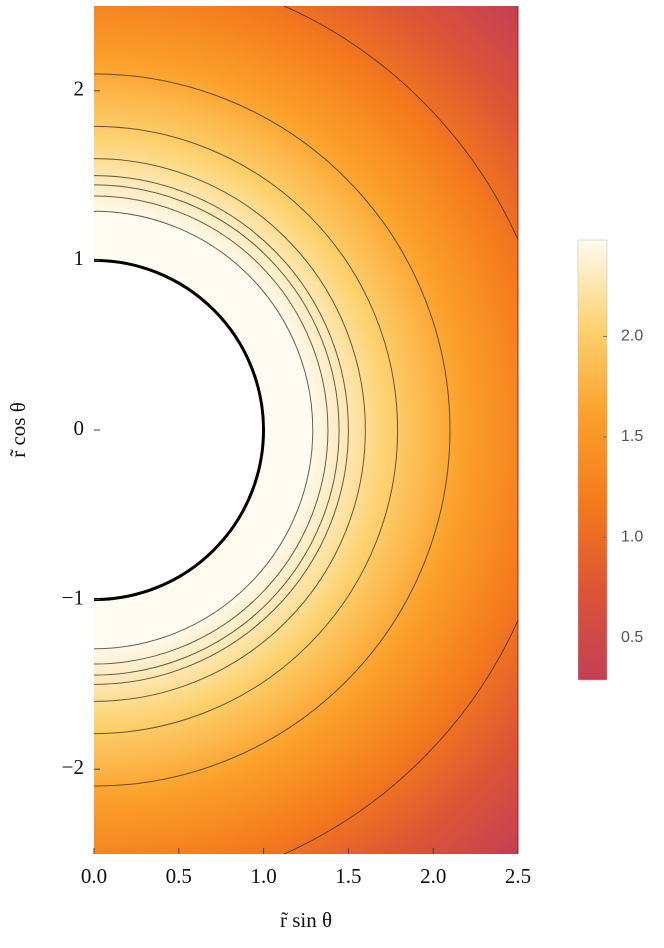 The width and height of the screenshot is (664, 948). Describe the element at coordinates (263, 876) in the screenshot. I see `x-tick-label: 1.0` at that location.